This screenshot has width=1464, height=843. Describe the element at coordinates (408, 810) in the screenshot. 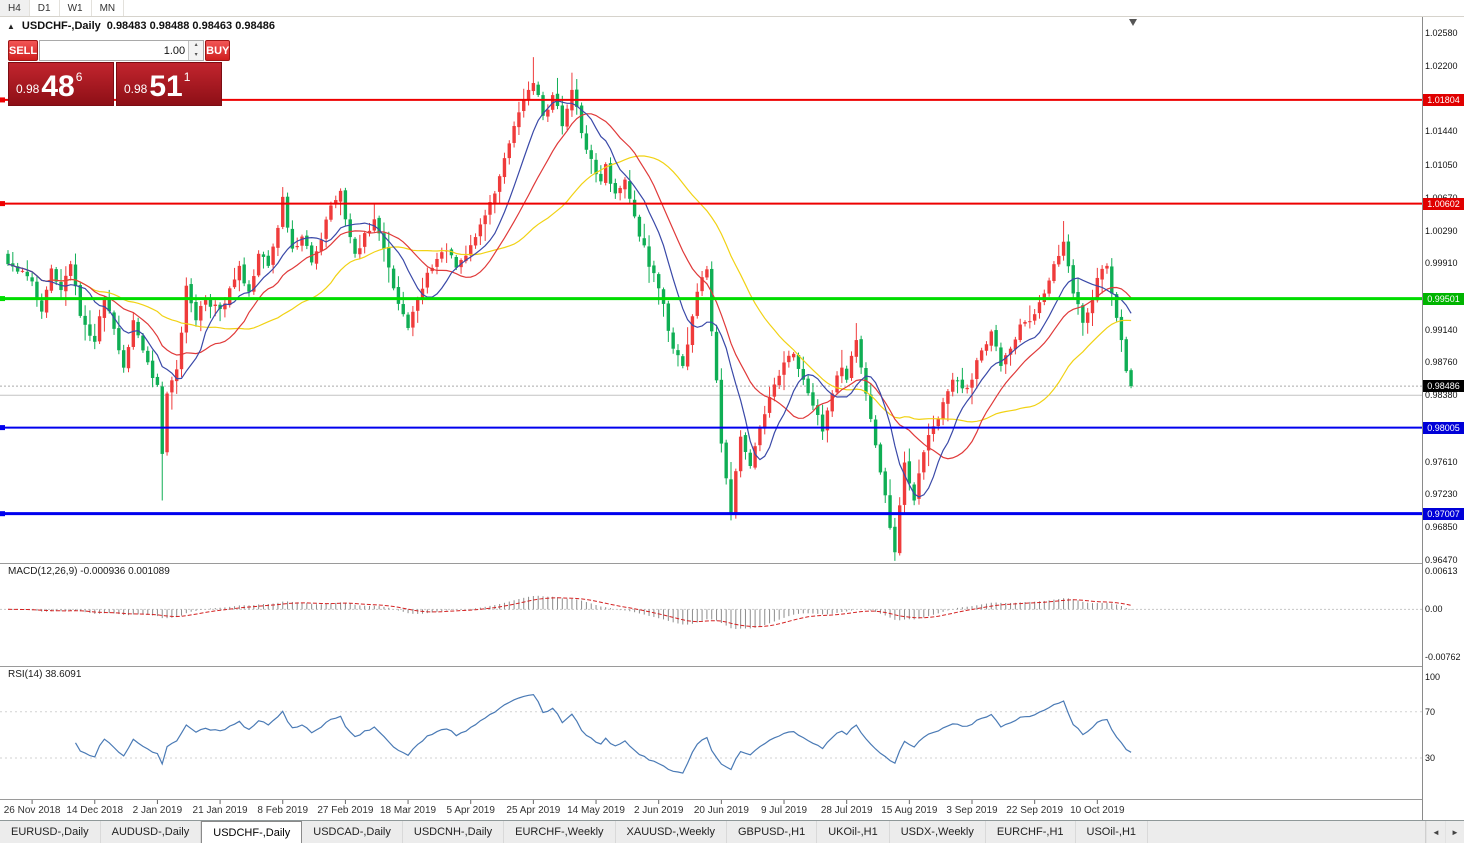

I see `date-axis-label: 18 Mar 2019` at that location.